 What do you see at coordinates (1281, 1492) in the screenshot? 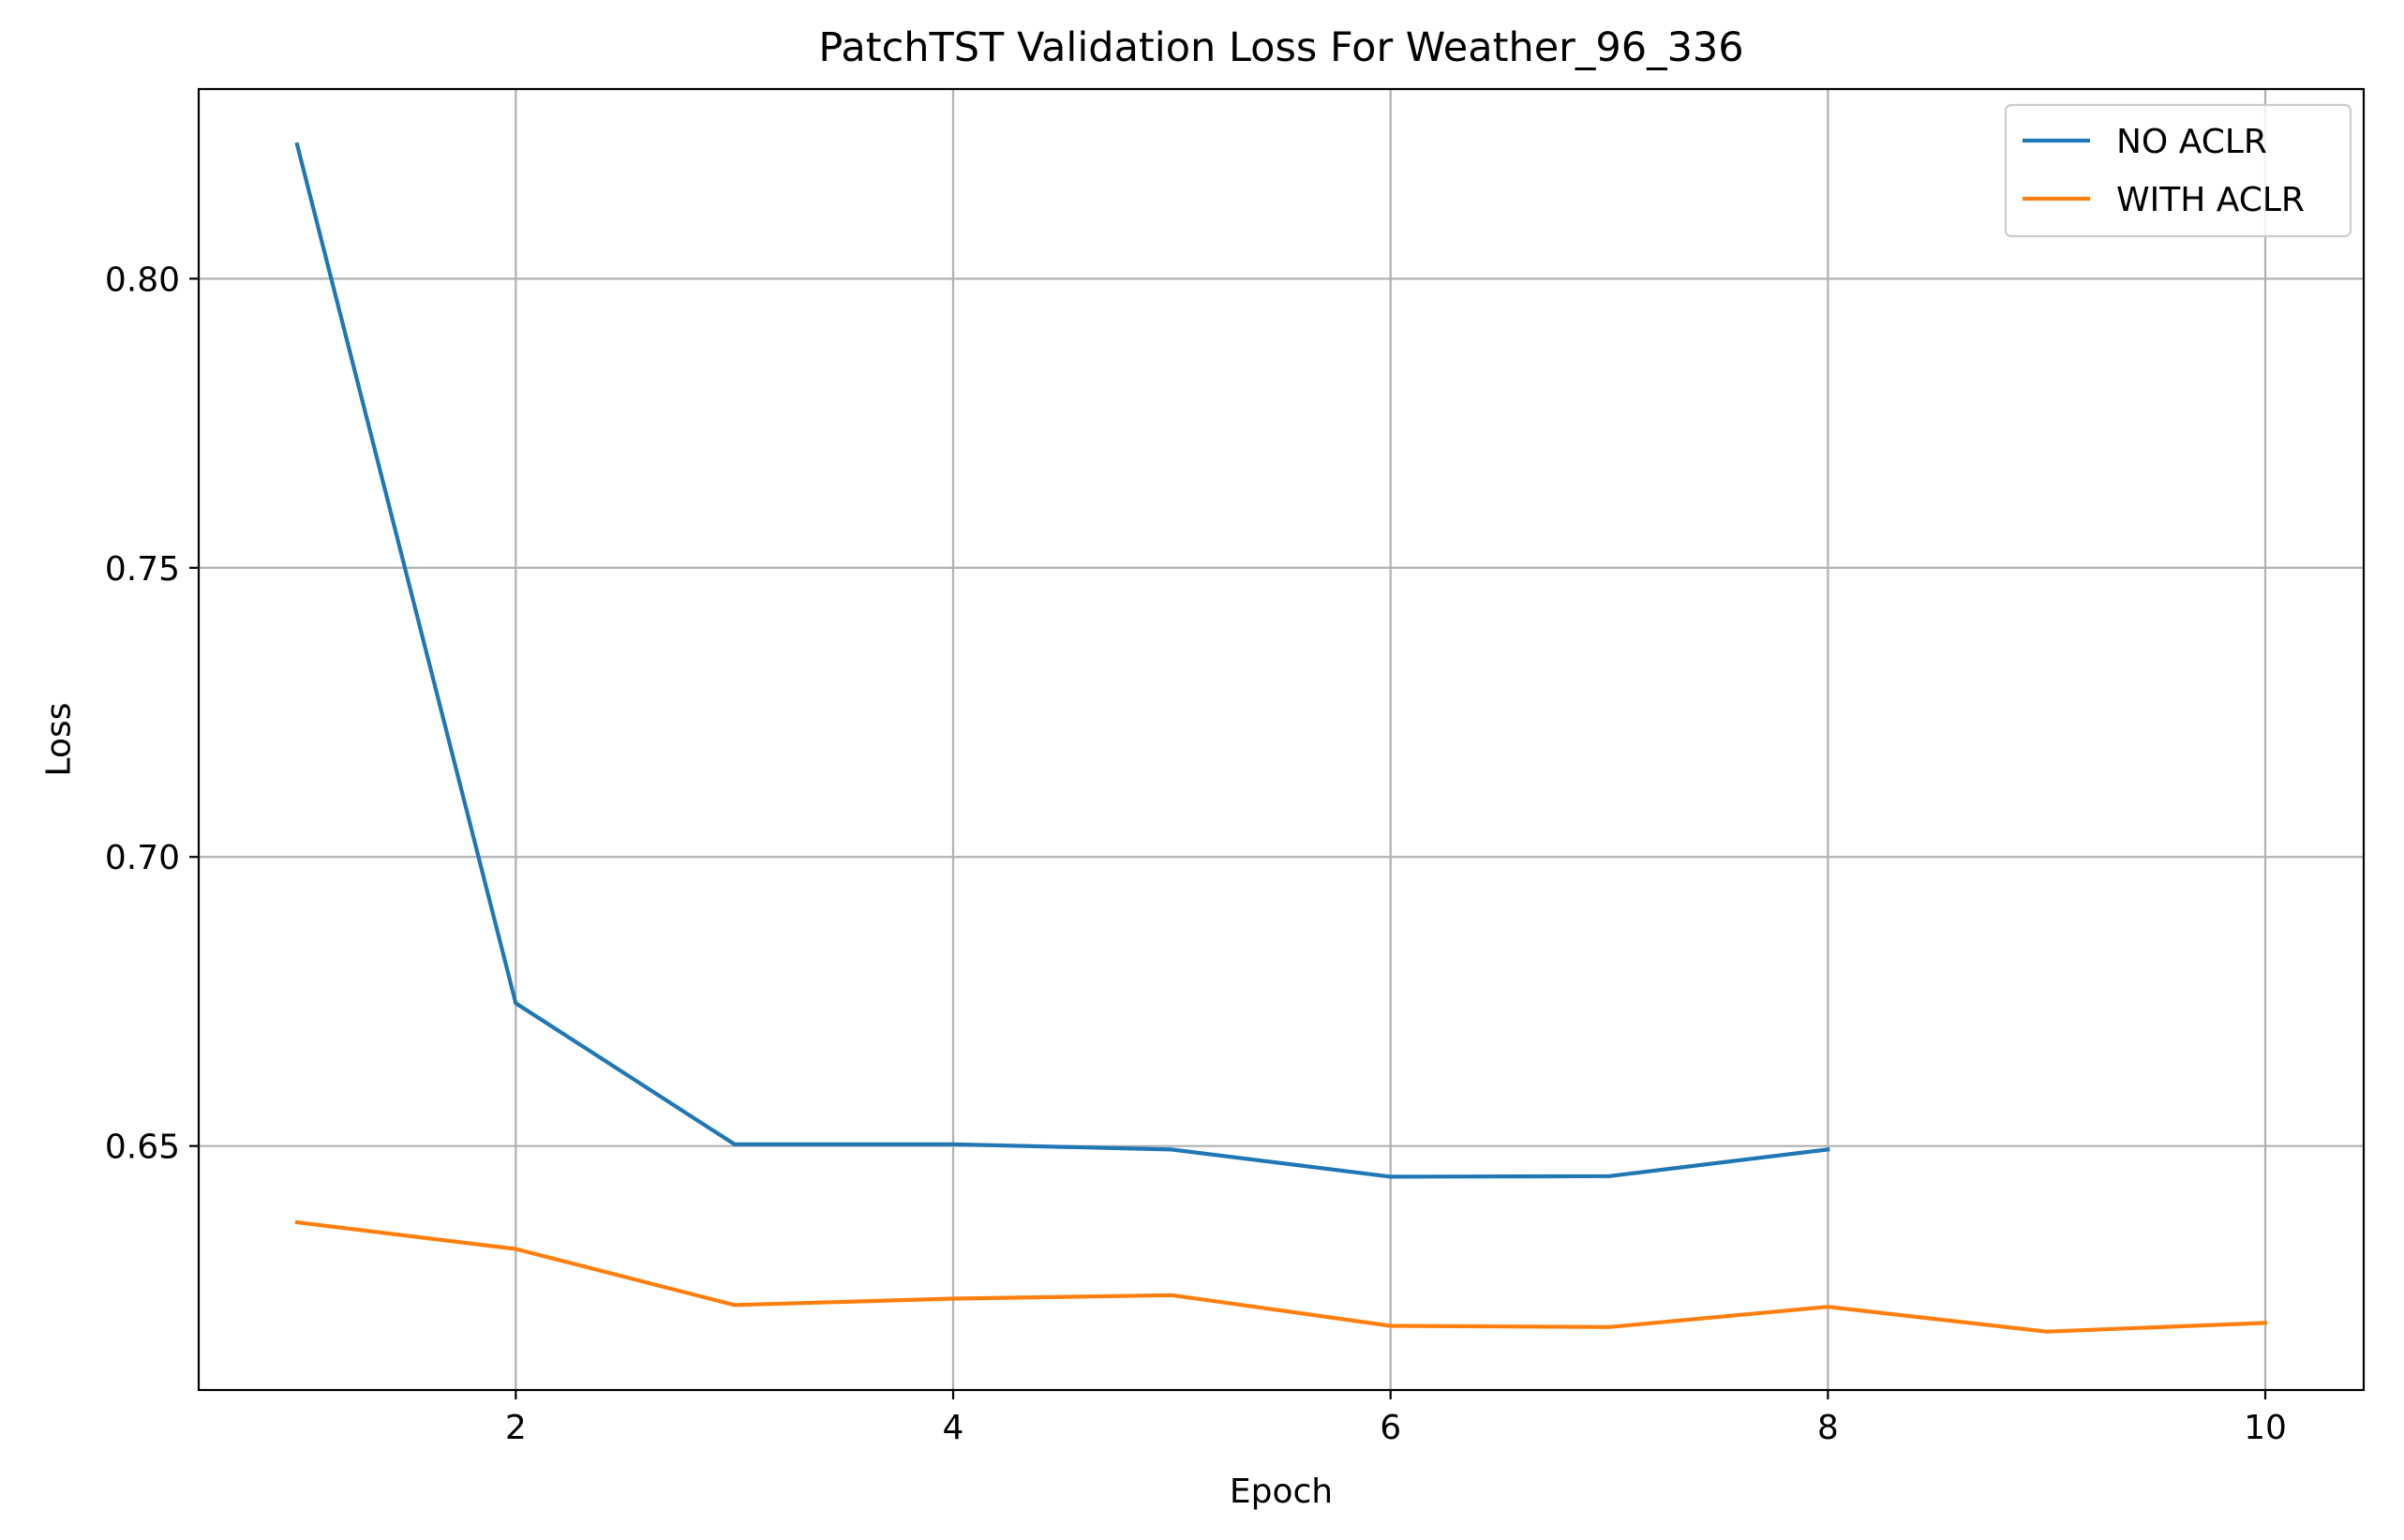
I see `x-axis-label: Epoch` at bounding box center [1281, 1492].